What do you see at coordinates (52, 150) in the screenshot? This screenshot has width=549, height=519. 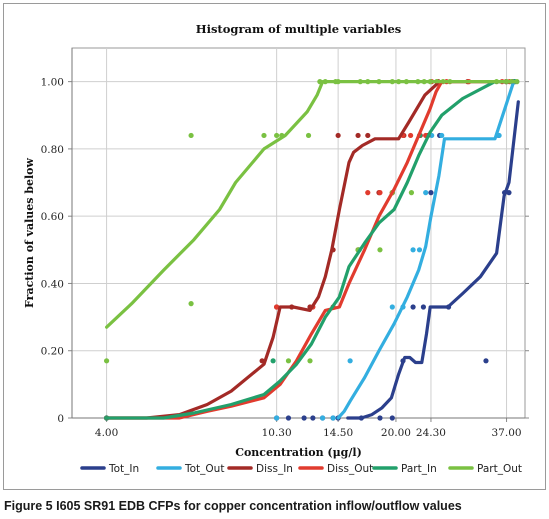 I see `y-tick-label: 0.80` at bounding box center [52, 150].